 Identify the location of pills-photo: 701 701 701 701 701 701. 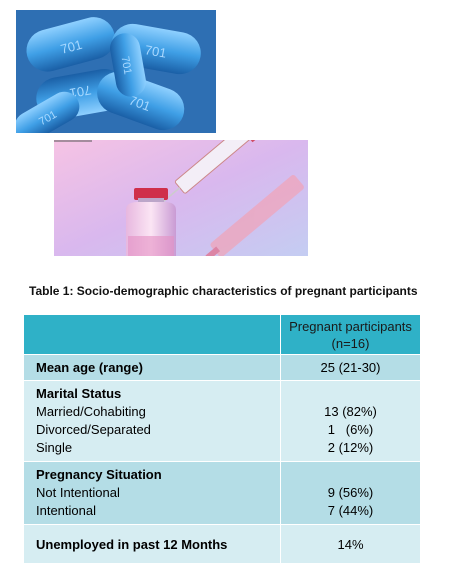
(116, 71).